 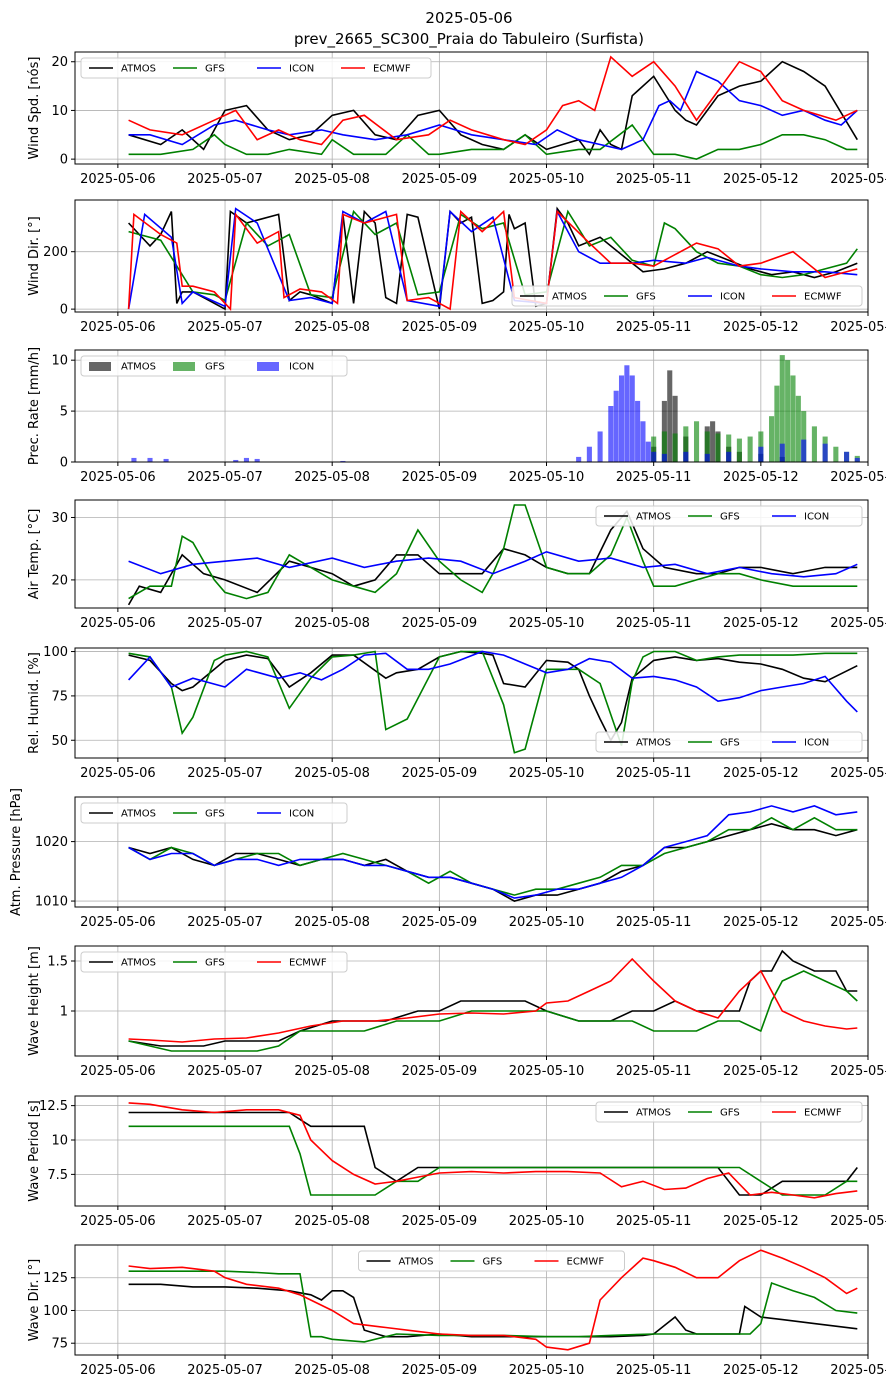 I want to click on y-tick-label: 1010, so click(x=51, y=902).